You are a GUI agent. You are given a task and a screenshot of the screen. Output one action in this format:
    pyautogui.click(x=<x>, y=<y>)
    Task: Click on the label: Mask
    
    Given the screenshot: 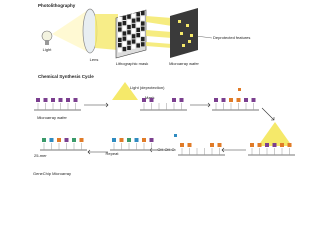 What is the action you would take?
    pyautogui.click(x=150, y=97)
    